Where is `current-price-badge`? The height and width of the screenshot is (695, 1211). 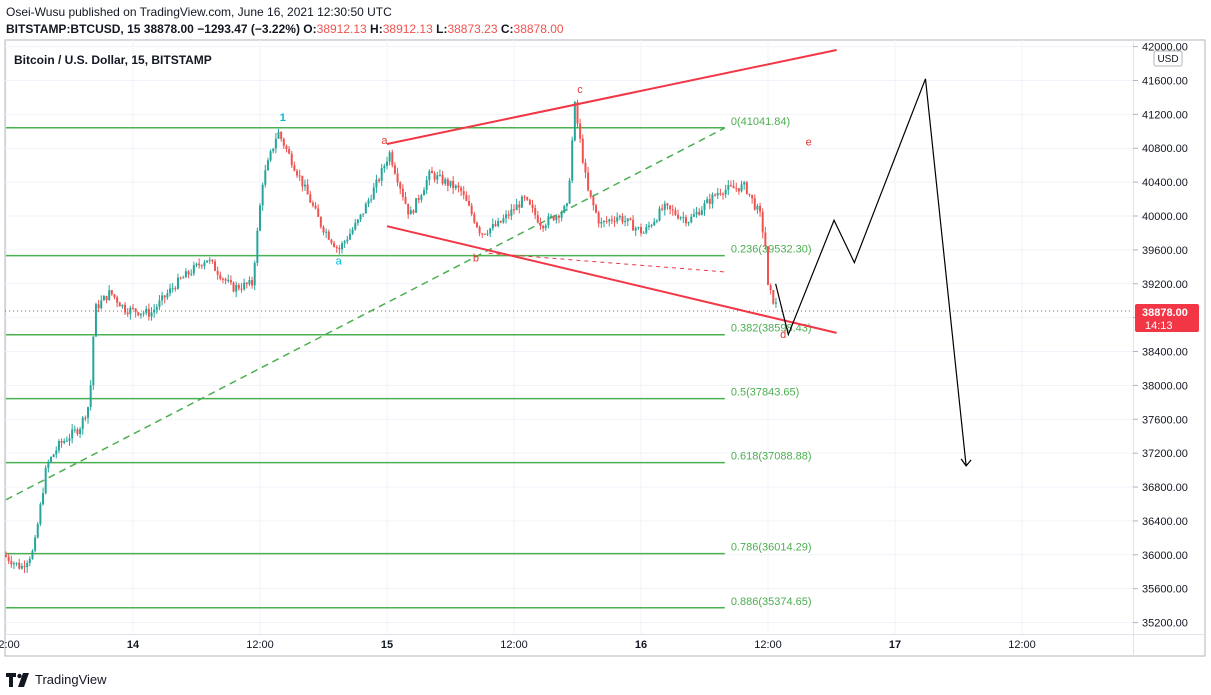
current-price-badge is located at coordinates (1167, 318).